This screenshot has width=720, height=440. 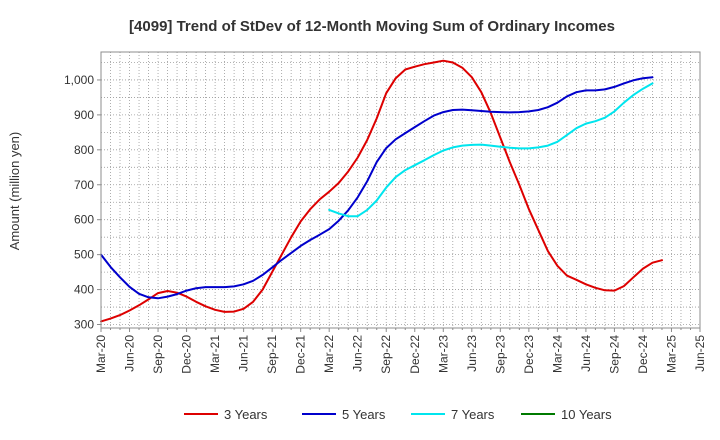 What do you see at coordinates (84, 325) in the screenshot?
I see `y-tick-label: 300` at bounding box center [84, 325].